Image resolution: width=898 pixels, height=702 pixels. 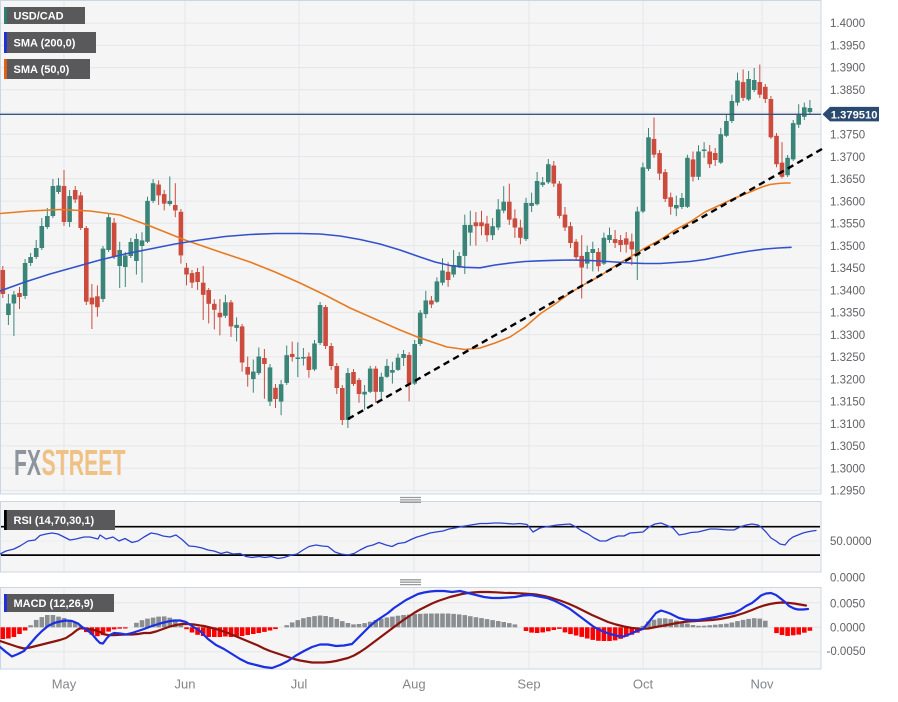 I want to click on svg-text: 1.3250, so click(x=847, y=358).